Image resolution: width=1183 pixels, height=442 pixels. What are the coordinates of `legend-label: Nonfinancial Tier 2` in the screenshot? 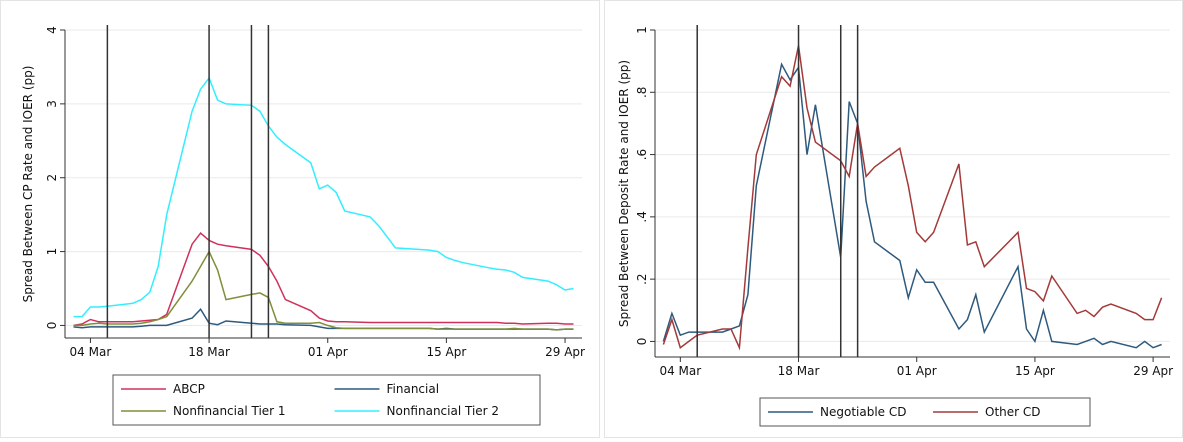 It's located at (443, 411).